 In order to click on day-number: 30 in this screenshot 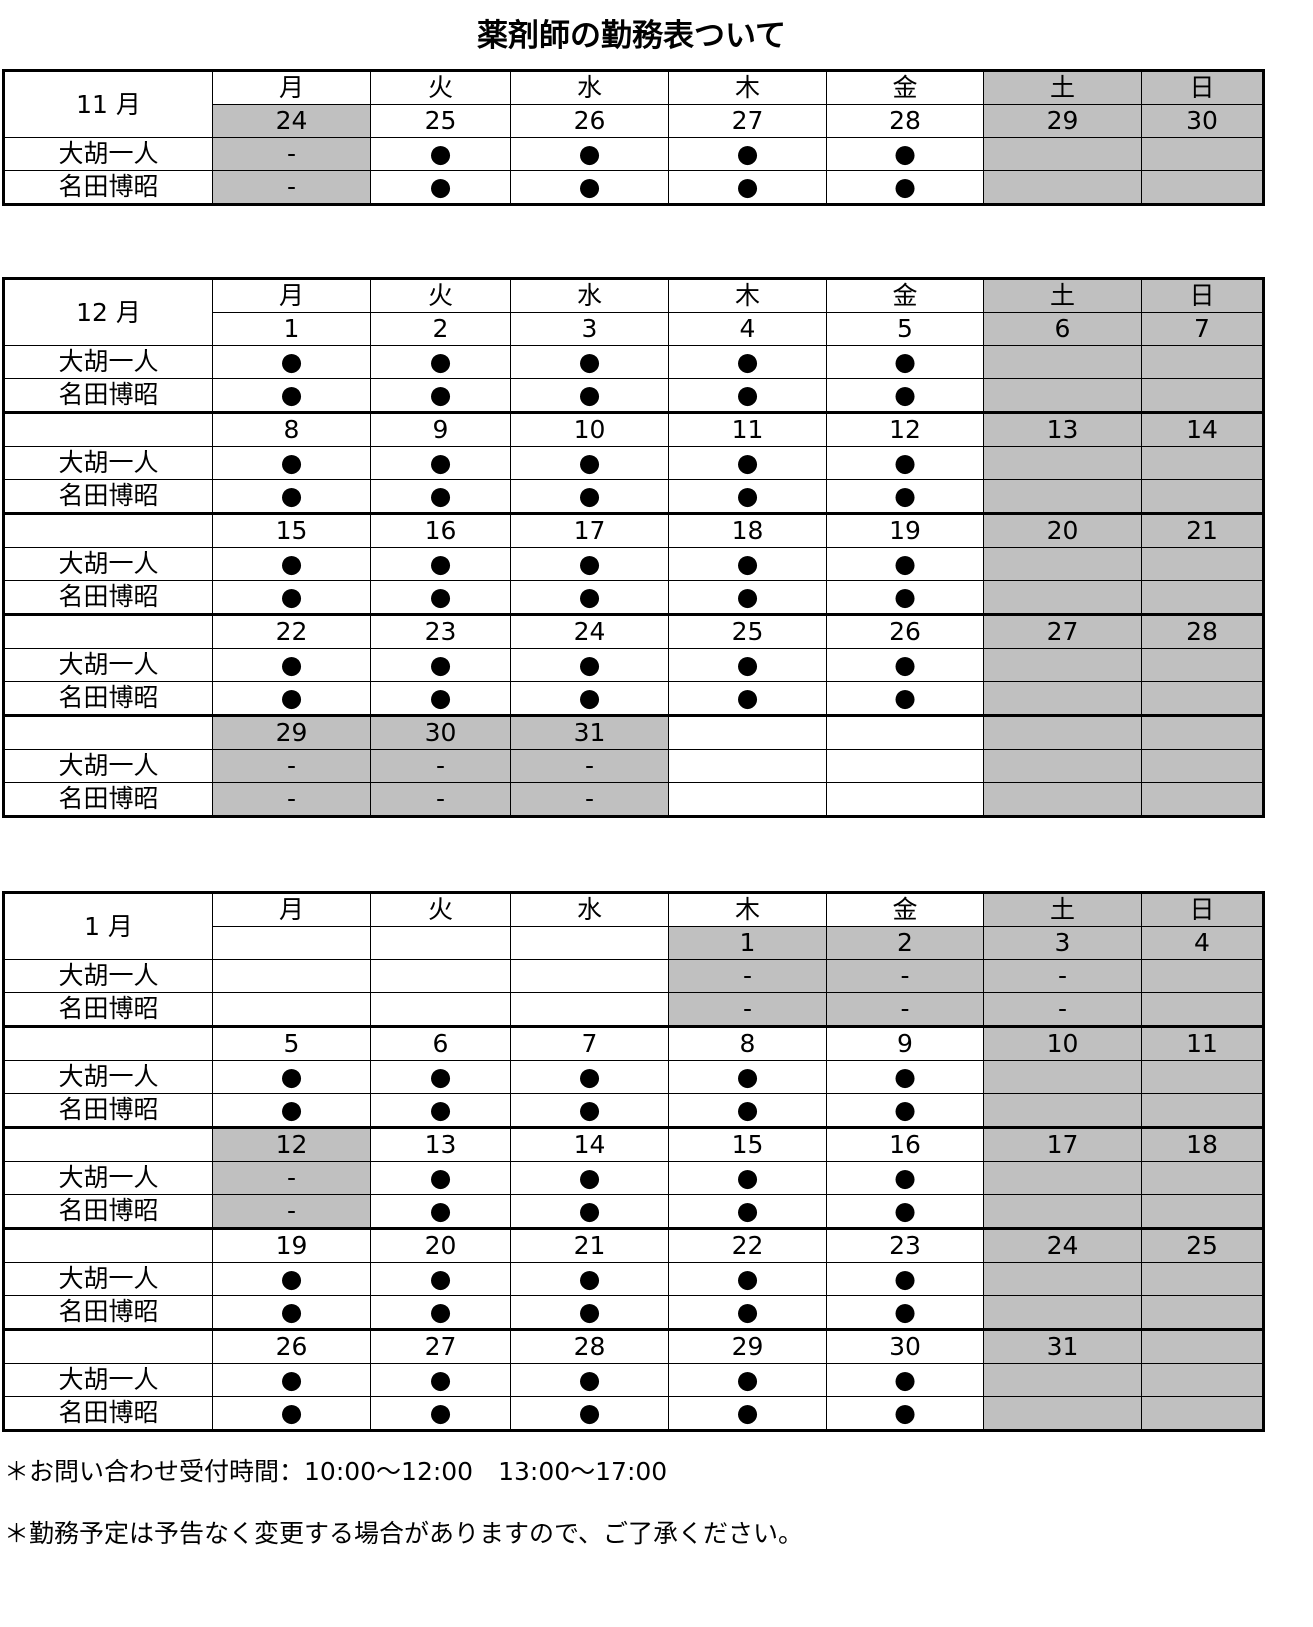, I will do `click(905, 1346)`.